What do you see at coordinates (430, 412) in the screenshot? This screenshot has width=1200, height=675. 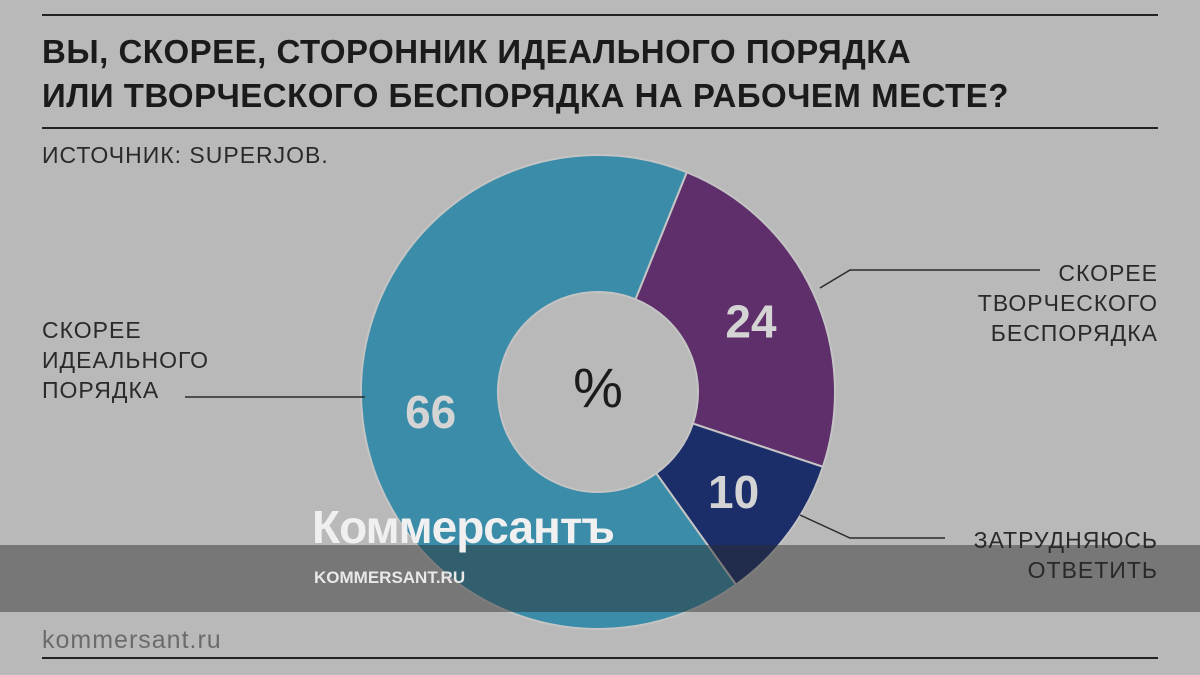 I see `value-label: 66` at bounding box center [430, 412].